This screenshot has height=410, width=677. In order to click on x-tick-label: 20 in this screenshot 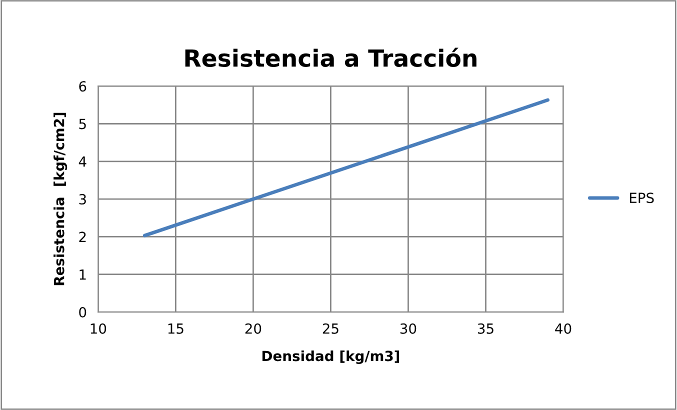, I will do `click(253, 328)`.